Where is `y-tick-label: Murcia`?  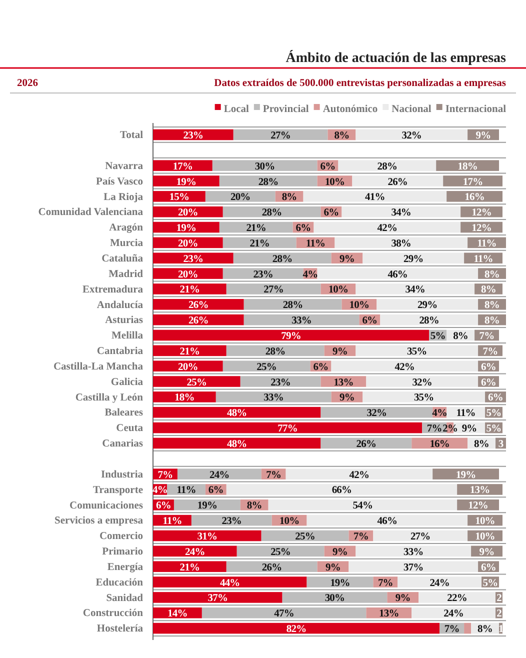 y-tick-label: Murcia is located at coordinates (127, 244).